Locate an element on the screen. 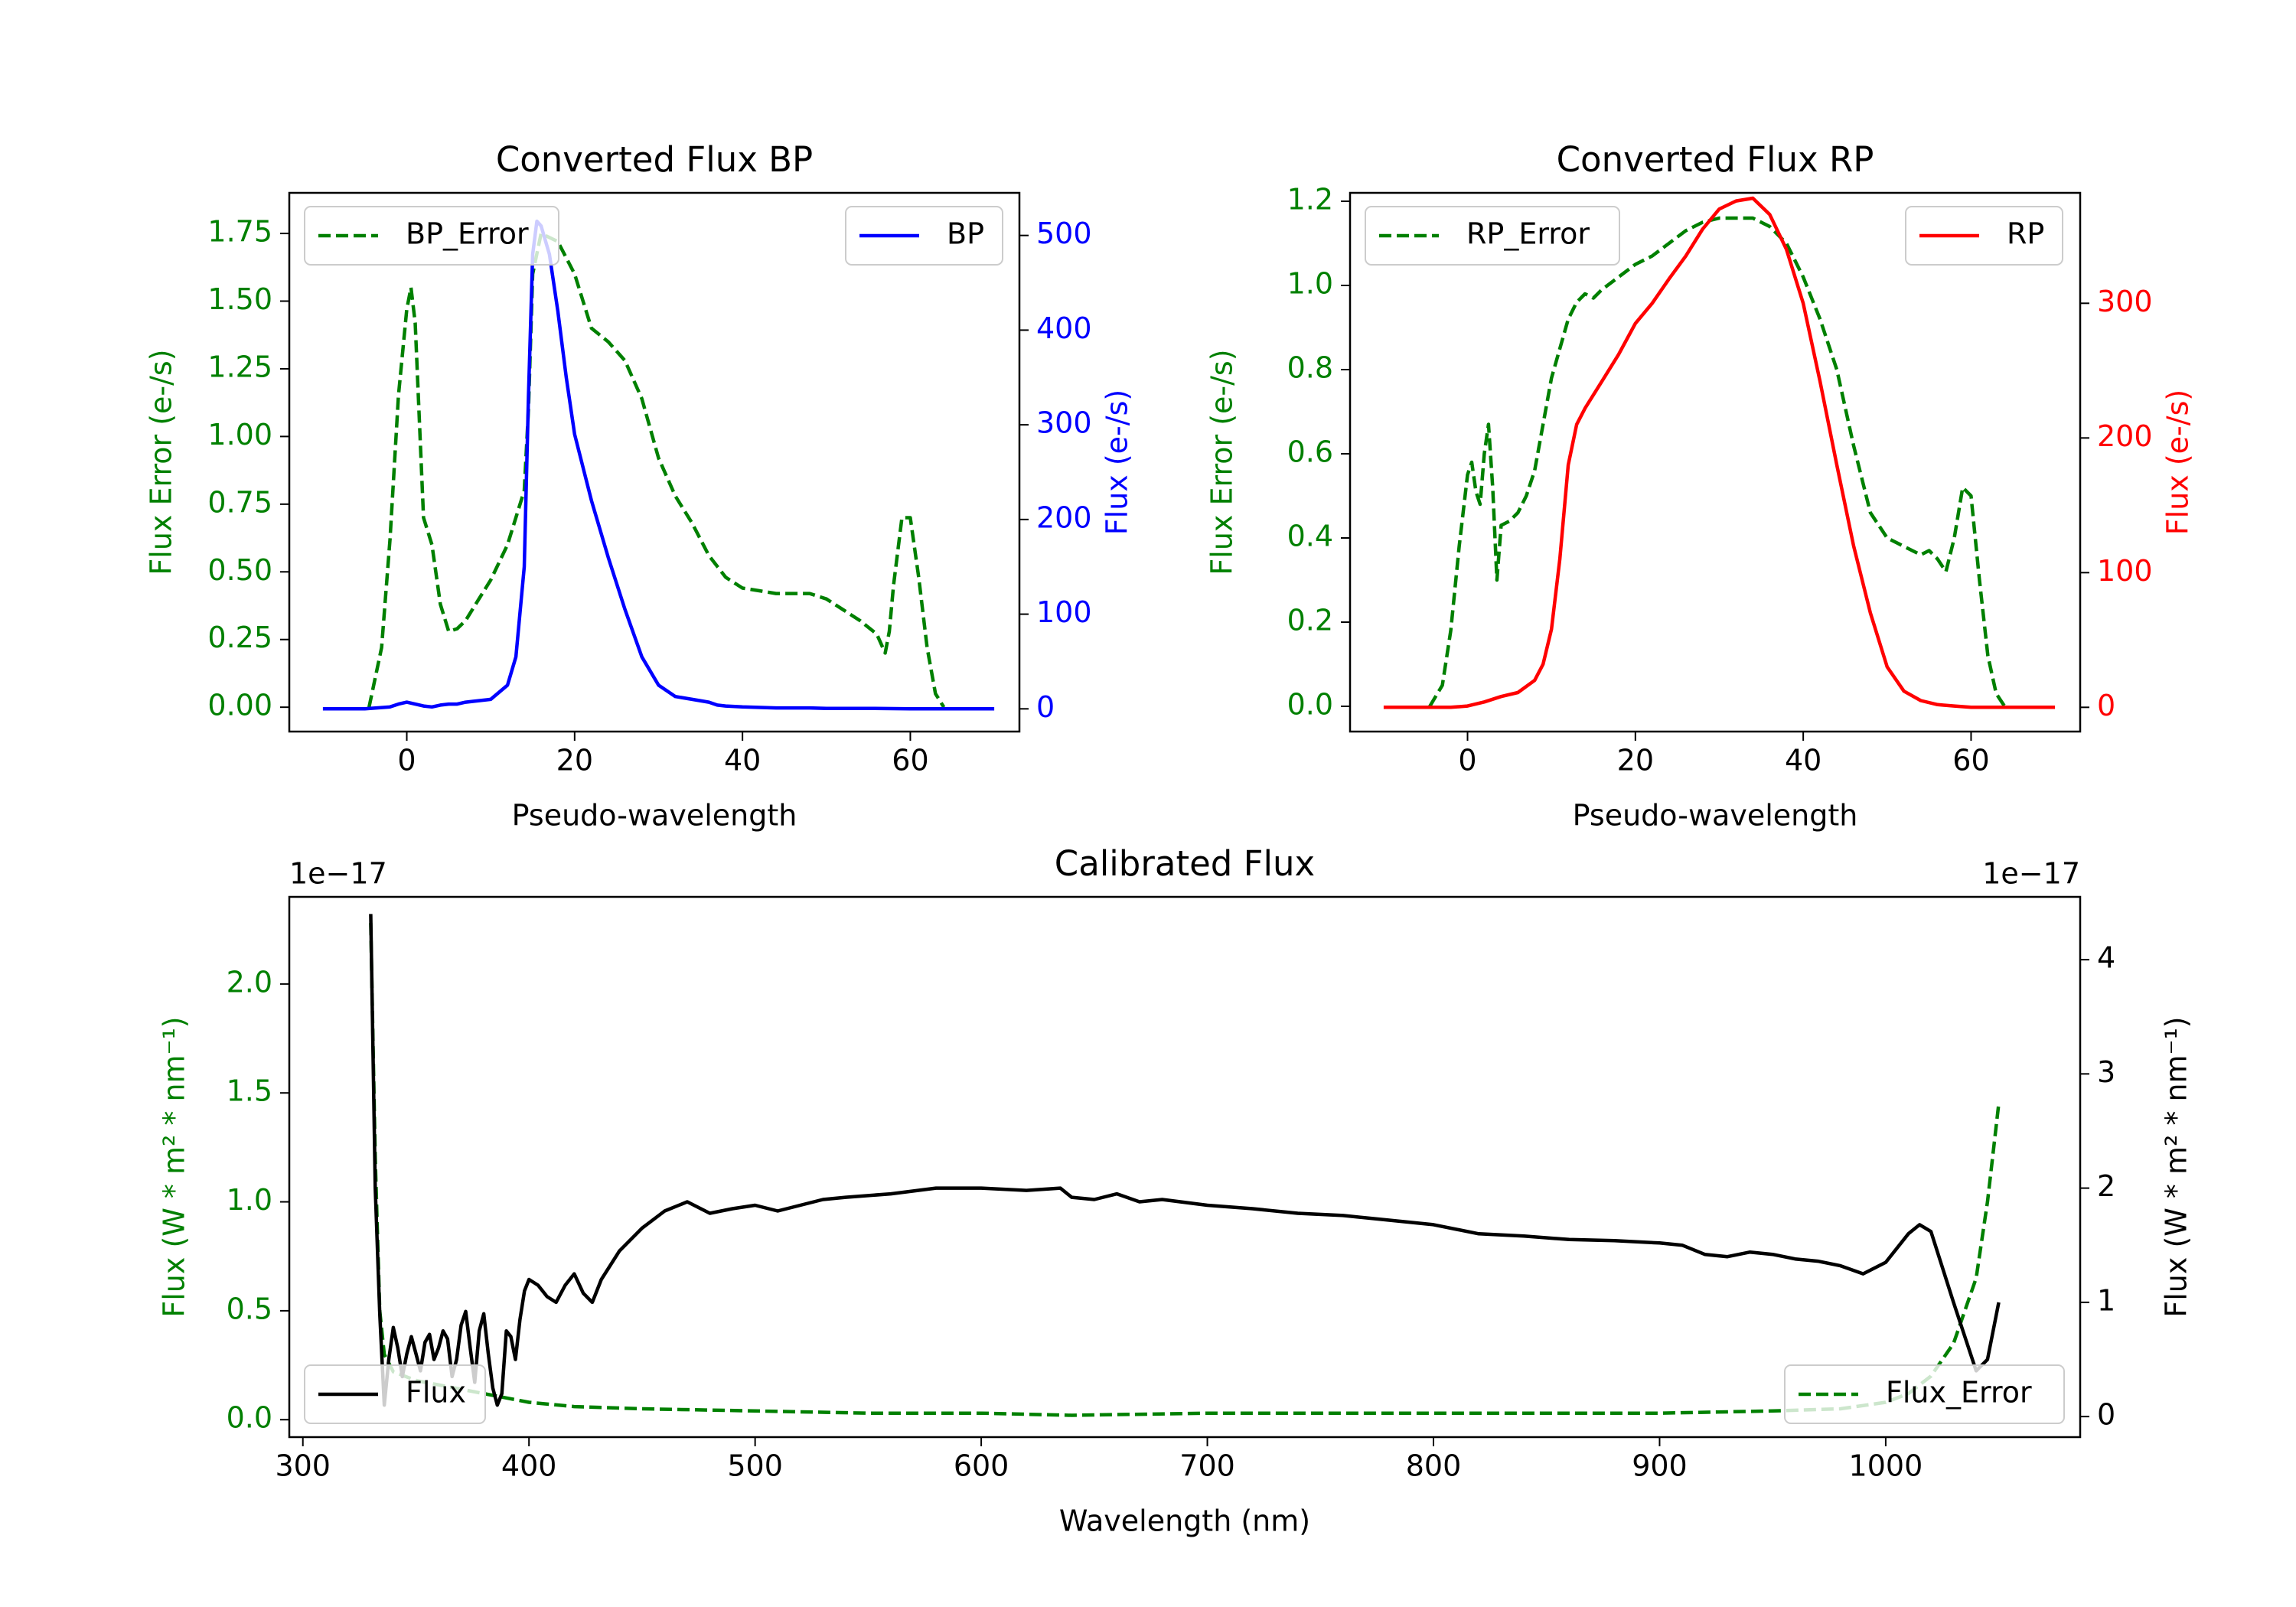 Image resolution: width=2296 pixels, height=1607 pixels. y-right-offset-label: 1e−17 is located at coordinates (2031, 874).